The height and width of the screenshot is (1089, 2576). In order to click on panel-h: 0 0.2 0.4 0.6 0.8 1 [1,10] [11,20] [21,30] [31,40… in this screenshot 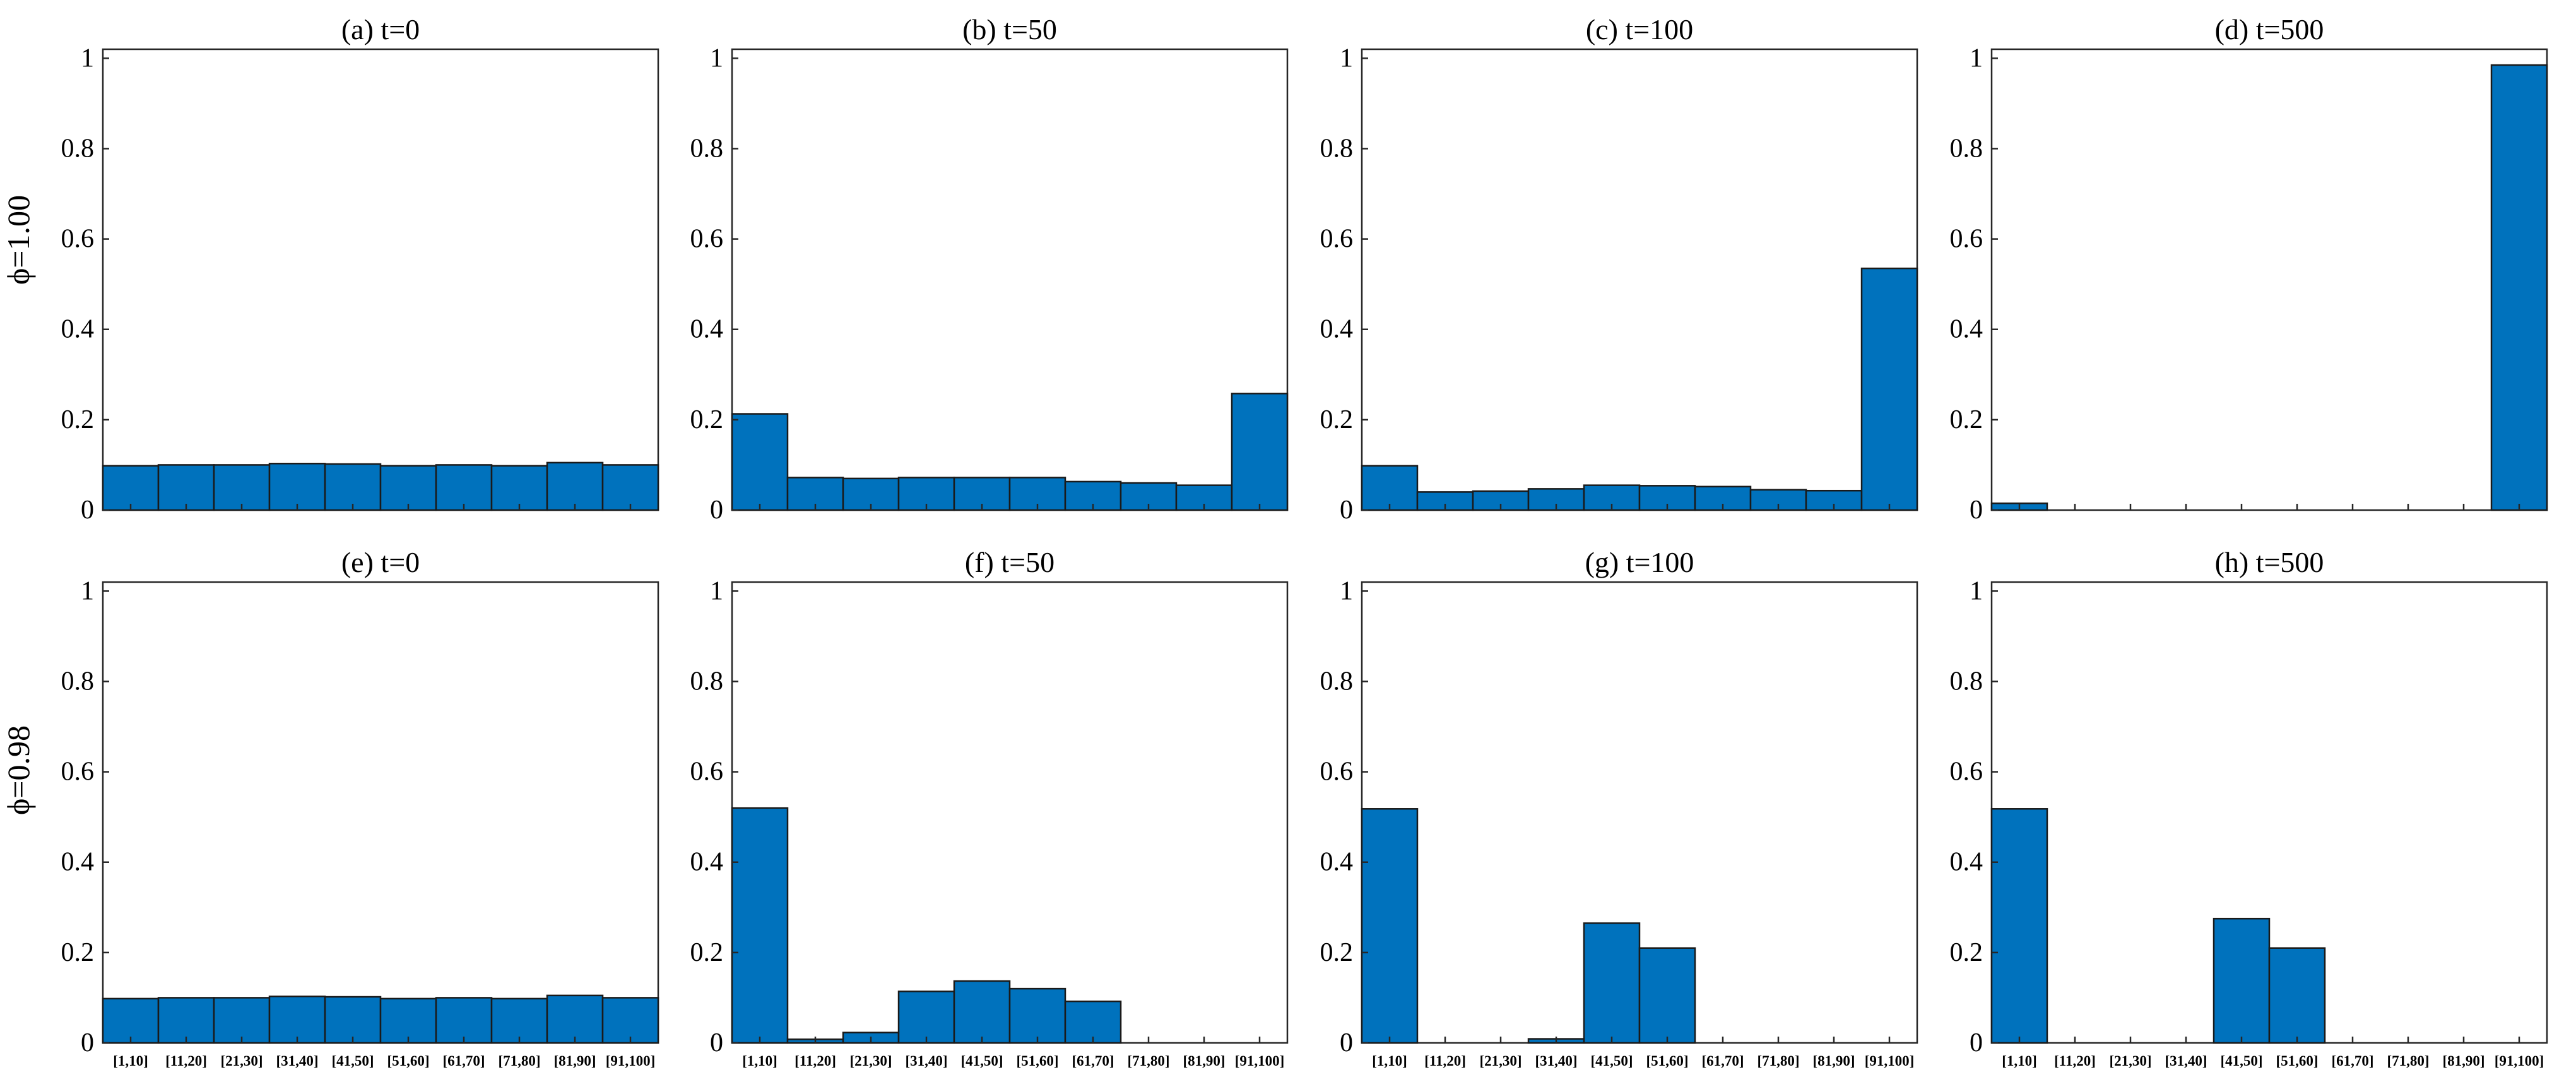, I will do `click(2249, 807)`.